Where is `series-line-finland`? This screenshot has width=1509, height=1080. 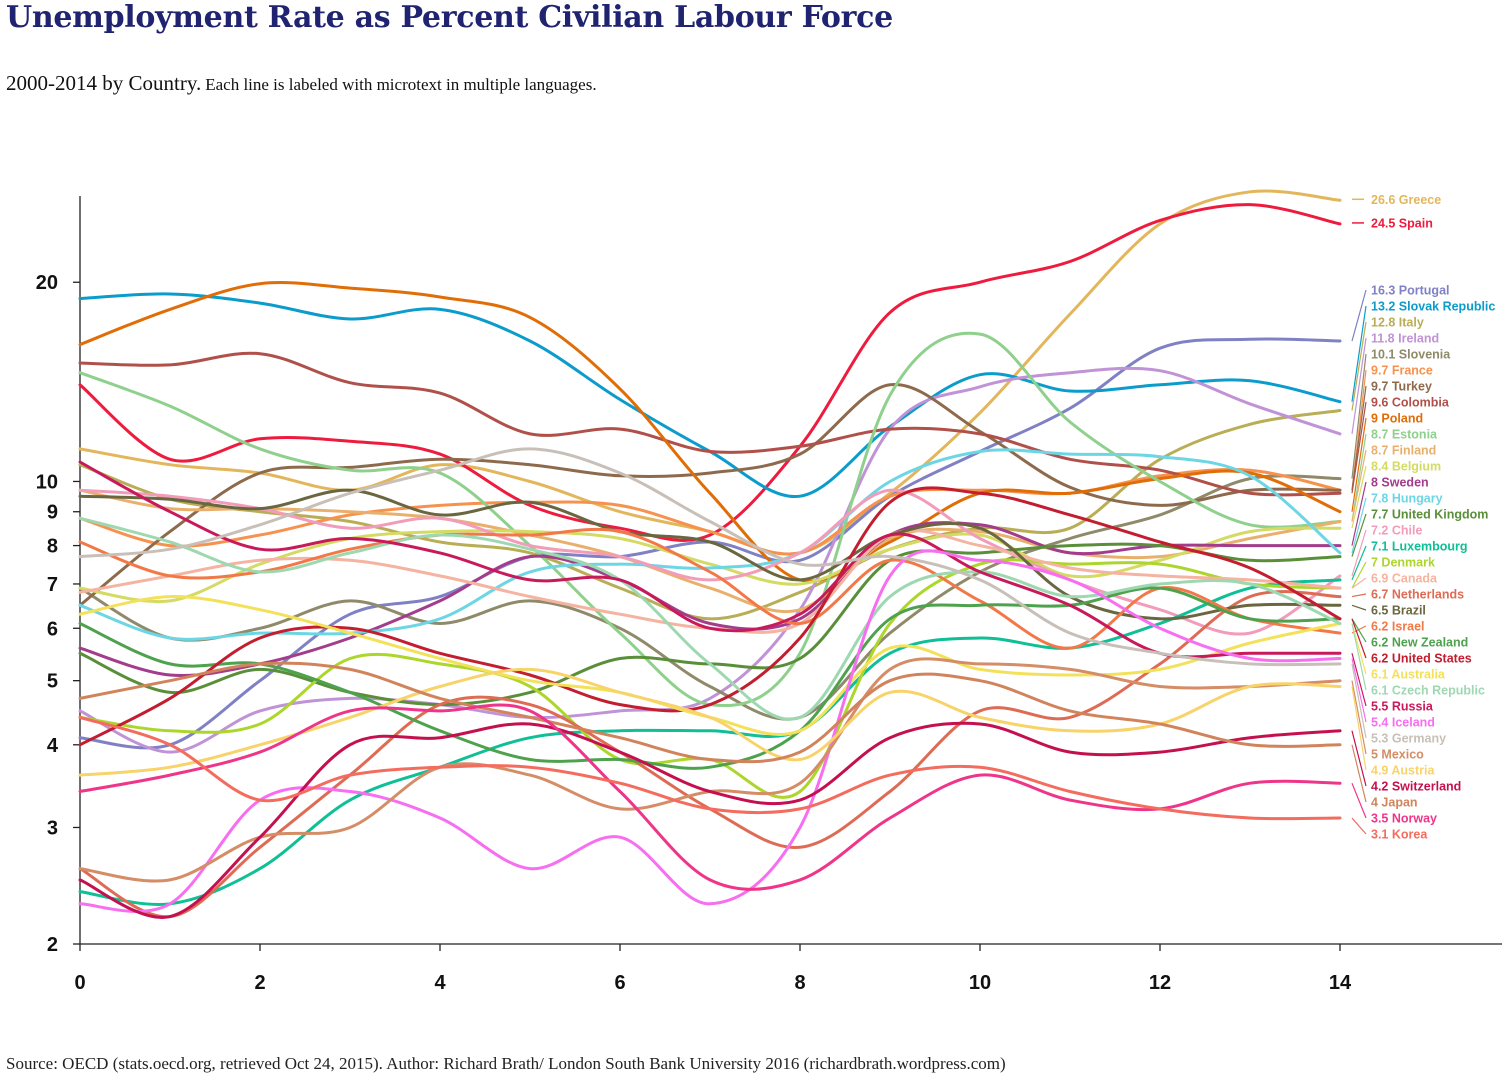 series-line-finland is located at coordinates (710, 550).